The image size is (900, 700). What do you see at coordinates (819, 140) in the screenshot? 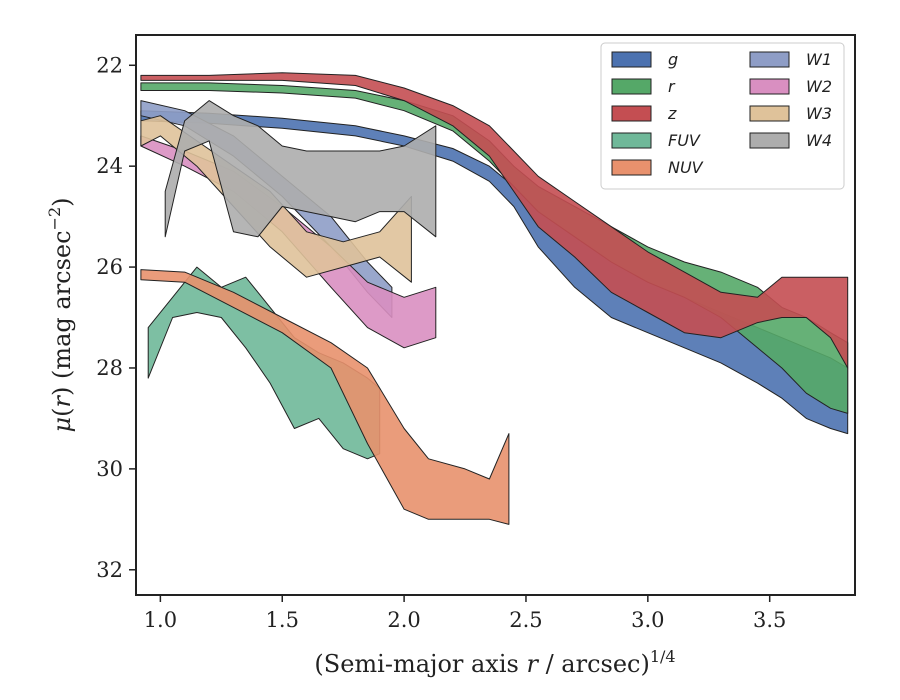
I see `legend-label-w4: W4` at bounding box center [819, 140].